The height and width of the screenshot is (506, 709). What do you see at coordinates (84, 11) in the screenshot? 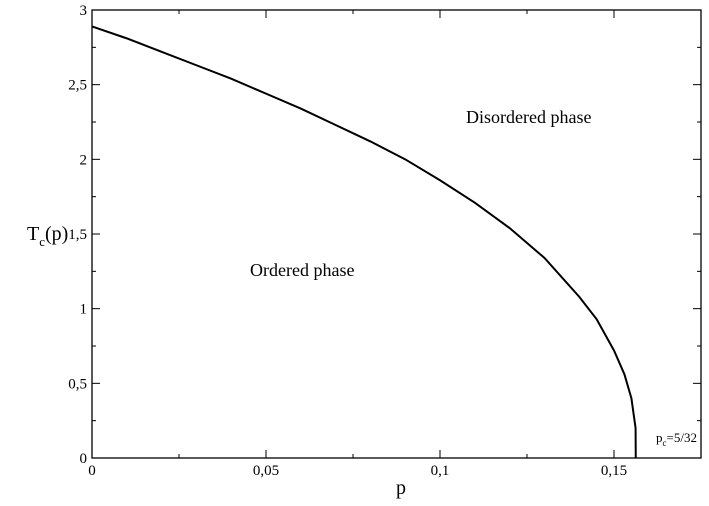
I see `y-tick-label: 3` at bounding box center [84, 11].